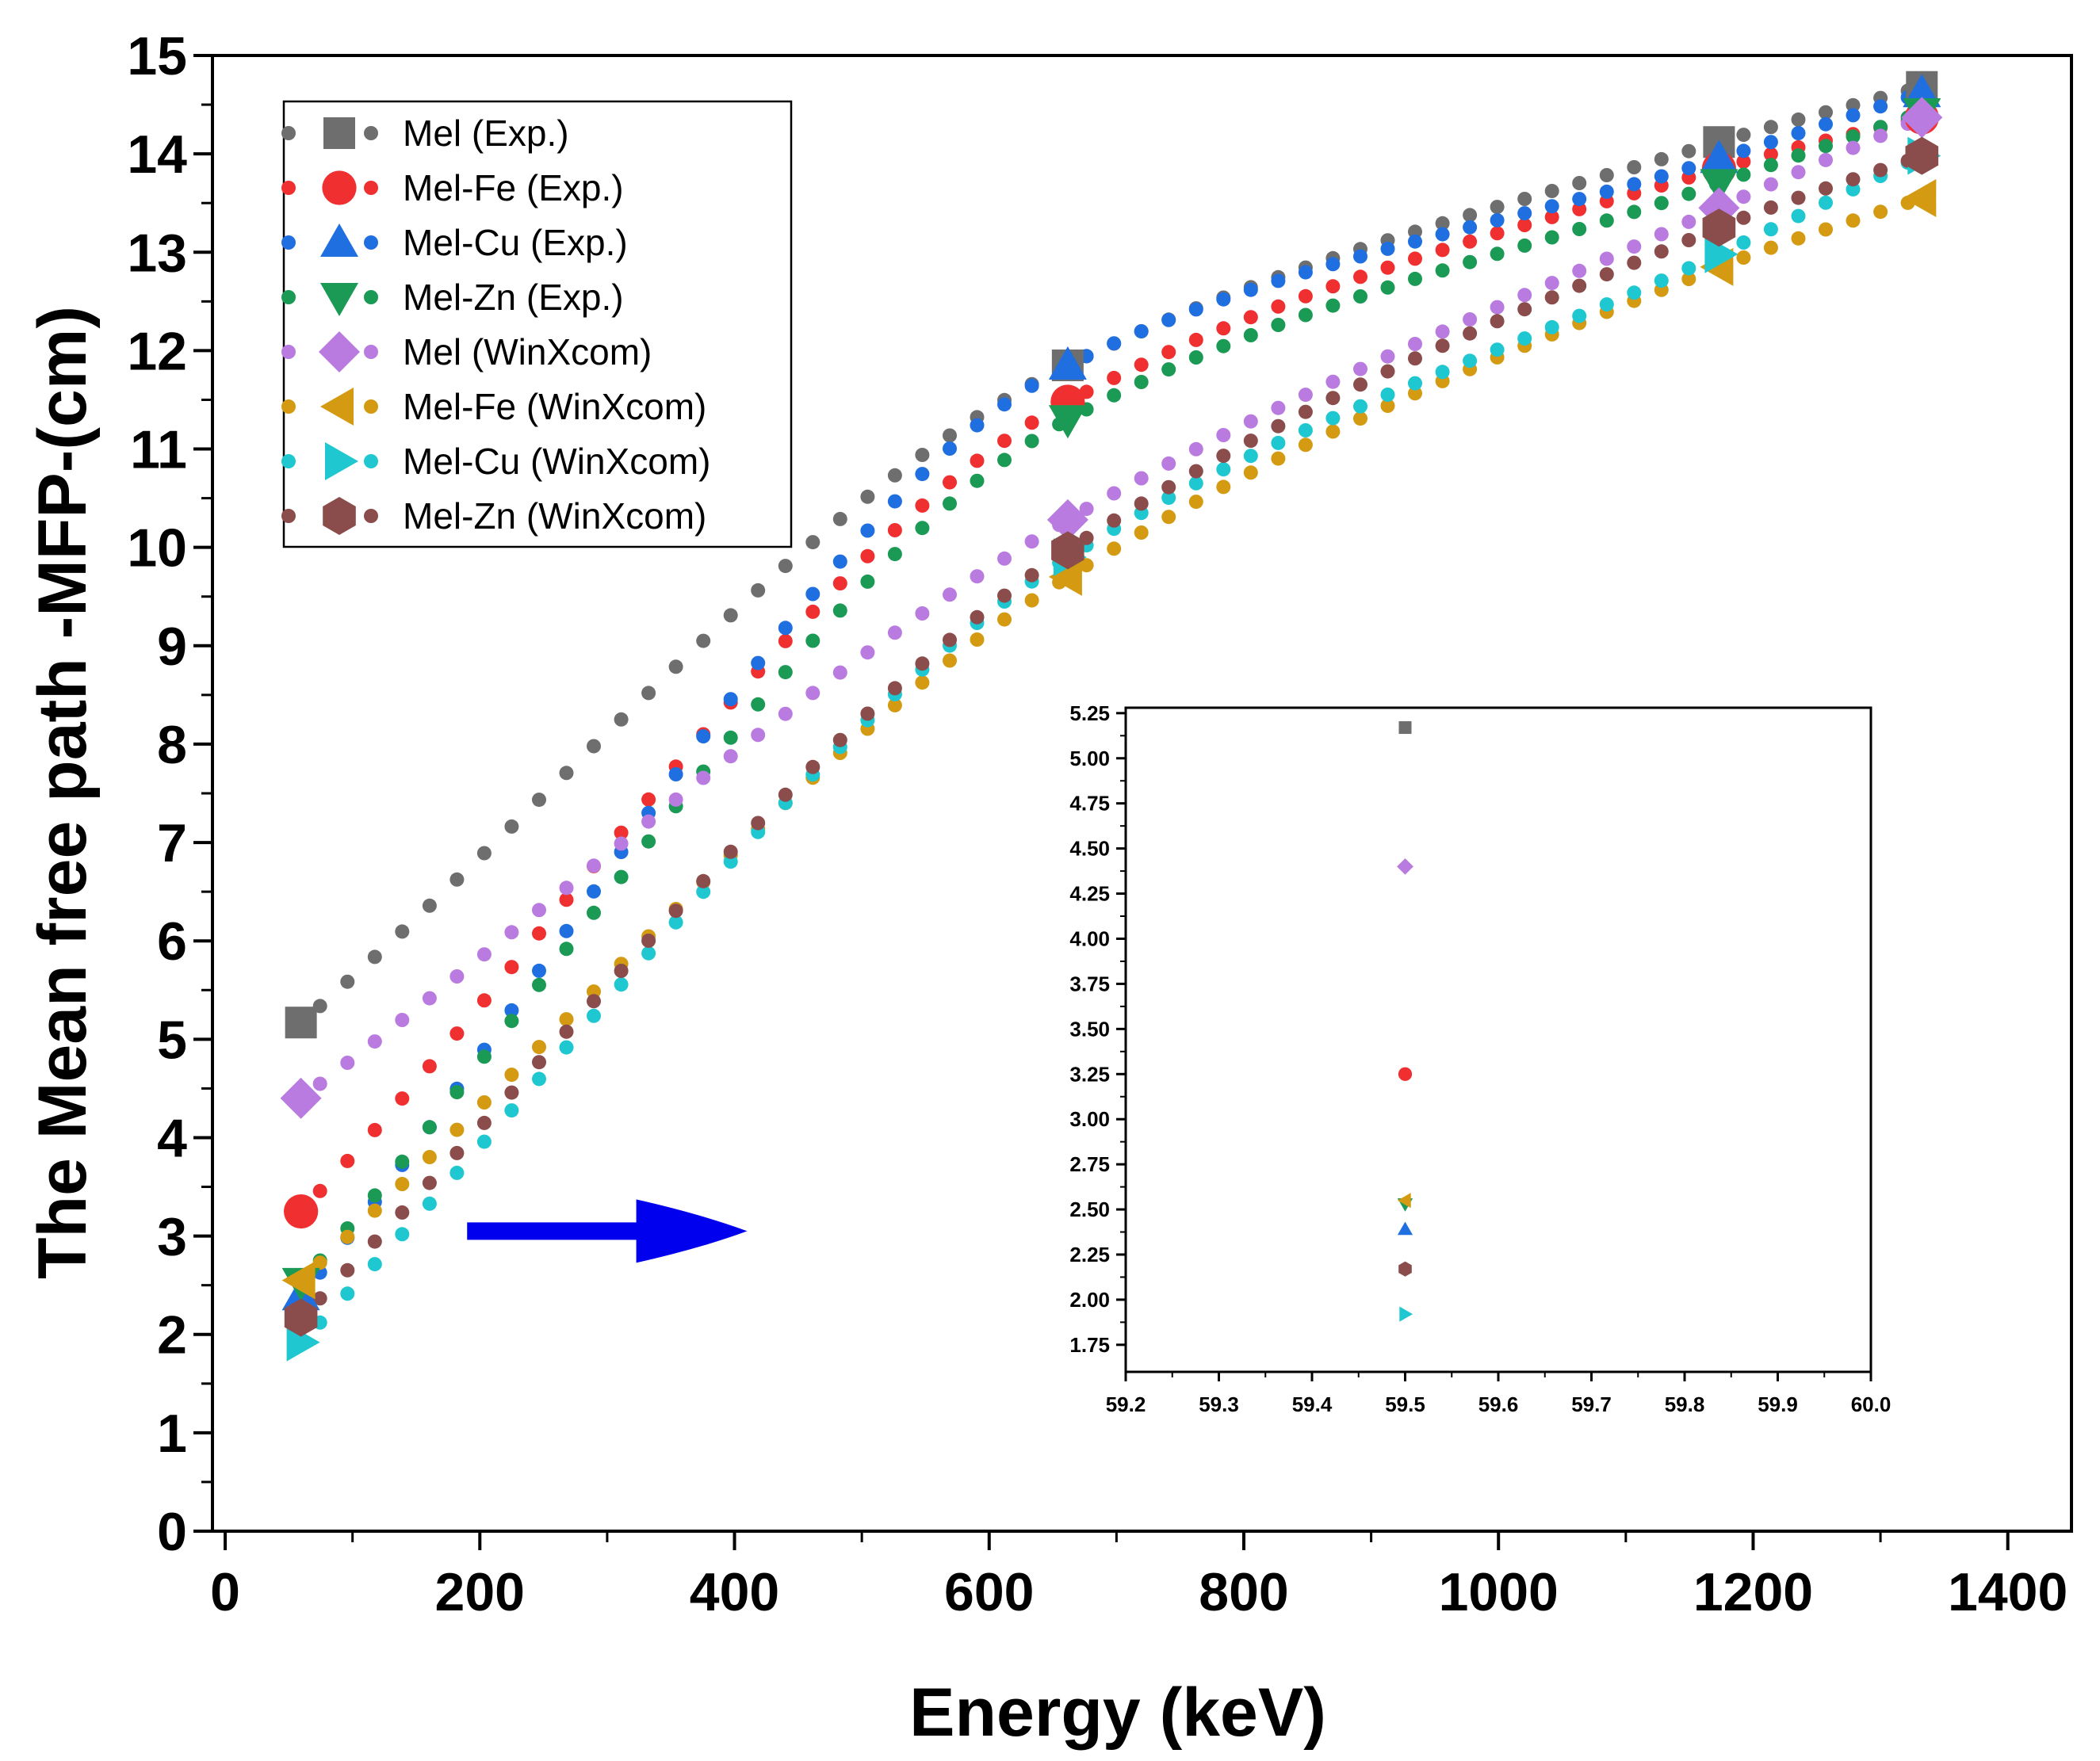 The width and height of the screenshot is (2100, 1761). I want to click on inset-x-tick-label: 59.9, so click(1778, 1404).